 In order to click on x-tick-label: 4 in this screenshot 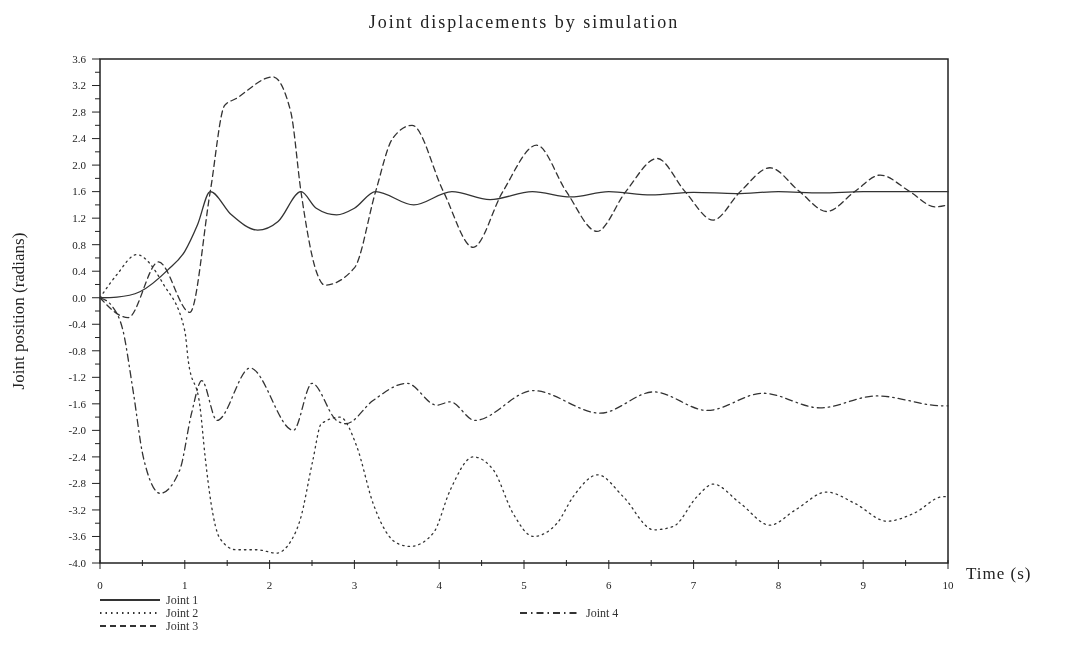, I will do `click(439, 585)`.